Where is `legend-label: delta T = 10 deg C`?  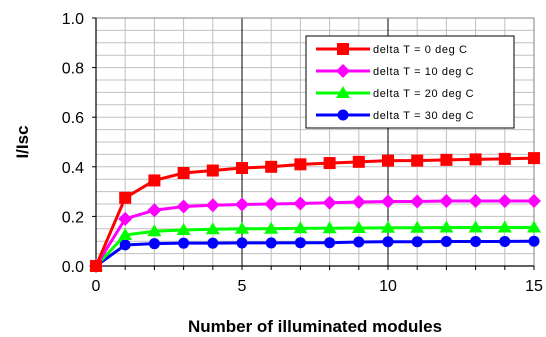 legend-label: delta T = 10 deg C is located at coordinates (423, 72).